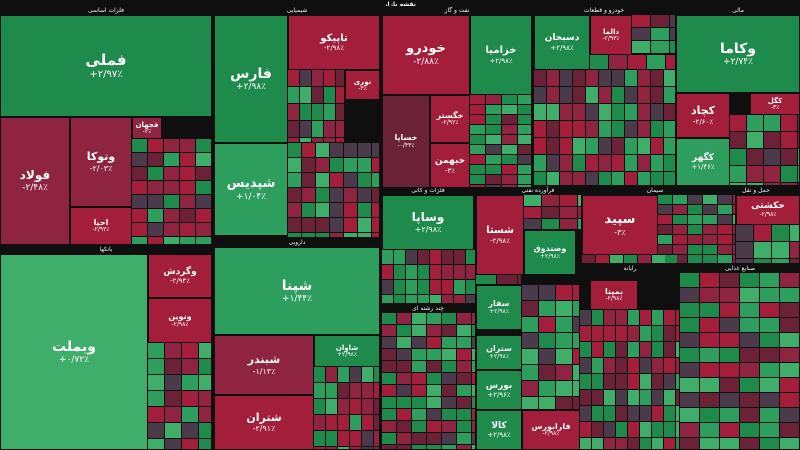  What do you see at coordinates (620, 232) in the screenshot?
I see `tile-change: -۳٪` at bounding box center [620, 232].